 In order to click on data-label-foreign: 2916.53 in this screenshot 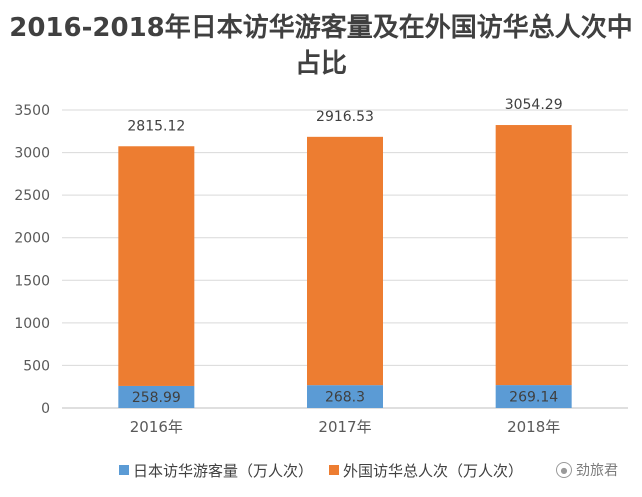, I will do `click(345, 117)`.